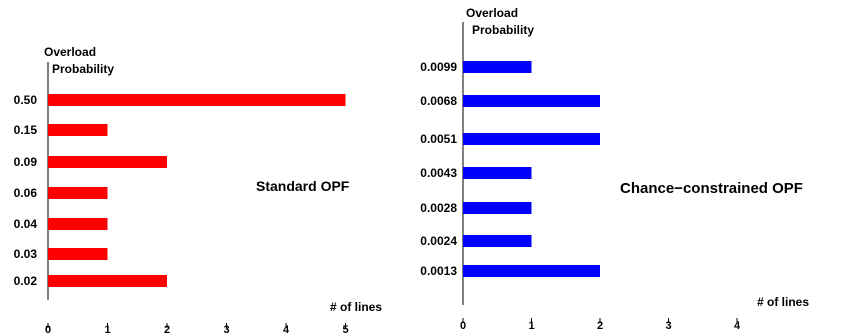  What do you see at coordinates (356, 307) in the screenshot?
I see `xlabel-left: # of lines` at bounding box center [356, 307].